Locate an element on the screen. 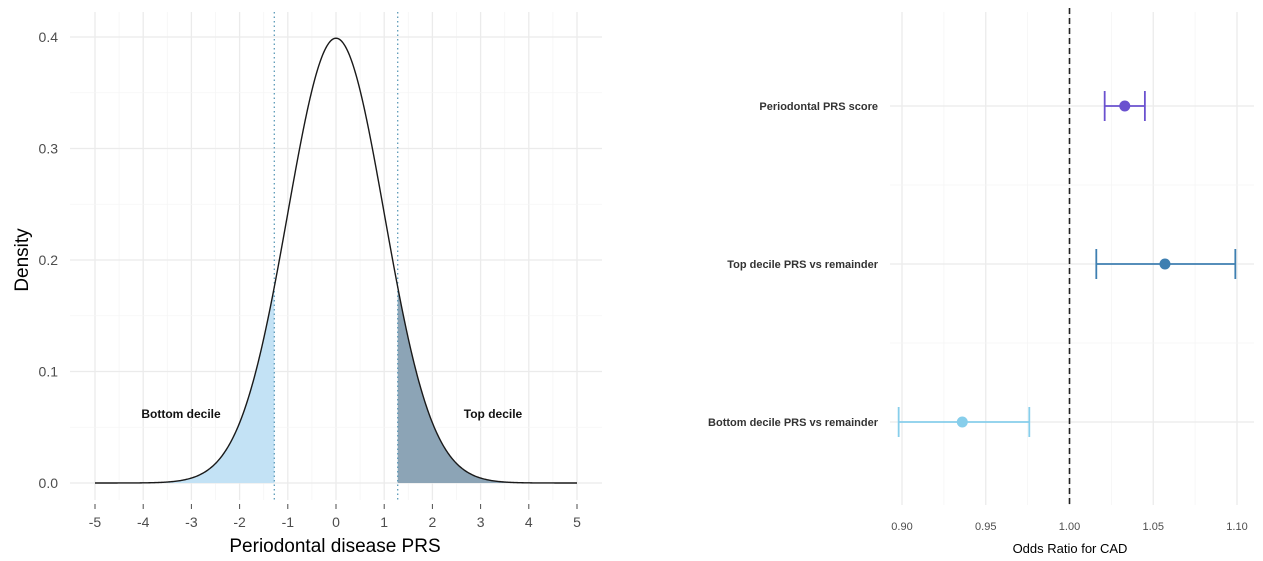  forest-x-ticks: 0.90 0.95 1.00 1.05 1.10 is located at coordinates (1069, 527).